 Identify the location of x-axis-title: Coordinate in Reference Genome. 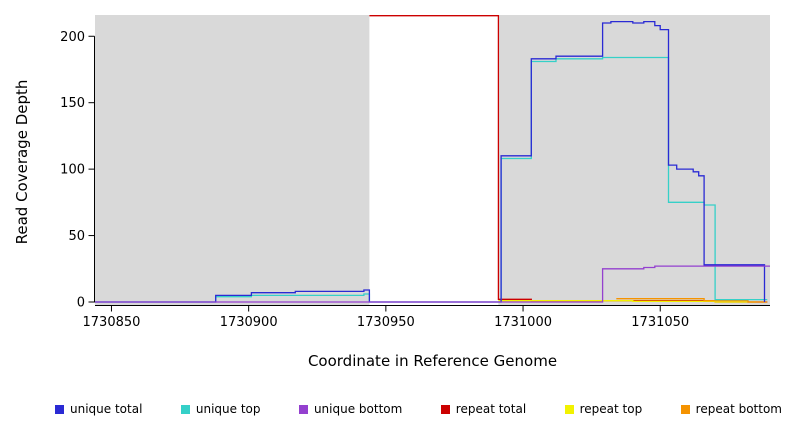
(432, 361).